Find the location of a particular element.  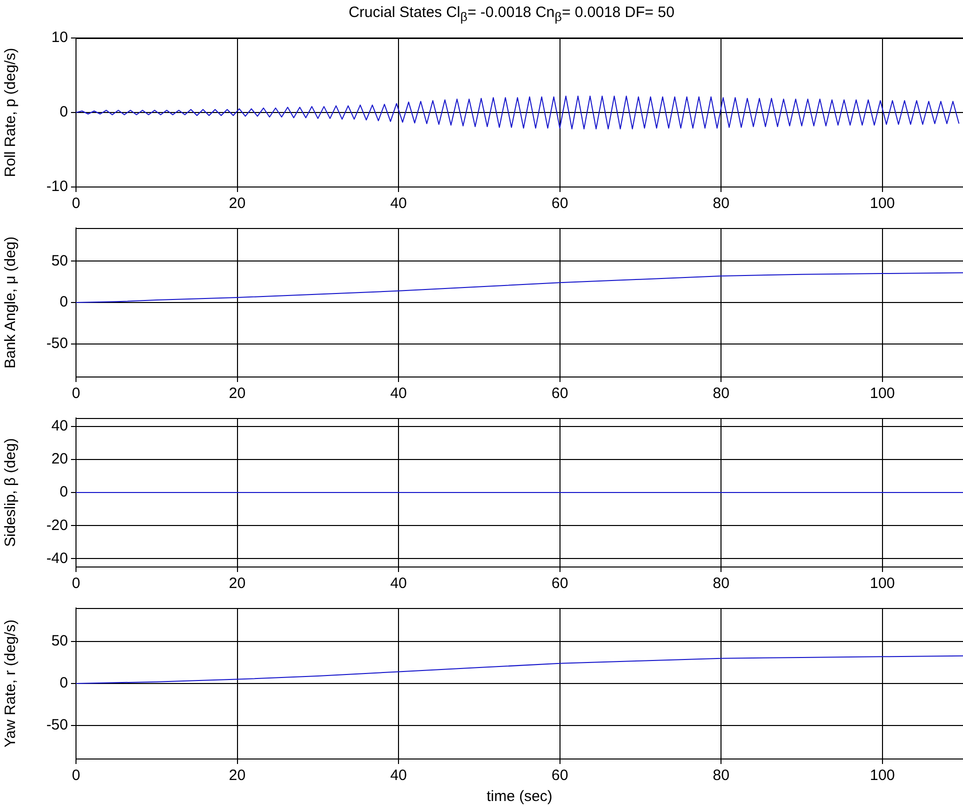

y-tick-label: 40 is located at coordinates (59, 425).